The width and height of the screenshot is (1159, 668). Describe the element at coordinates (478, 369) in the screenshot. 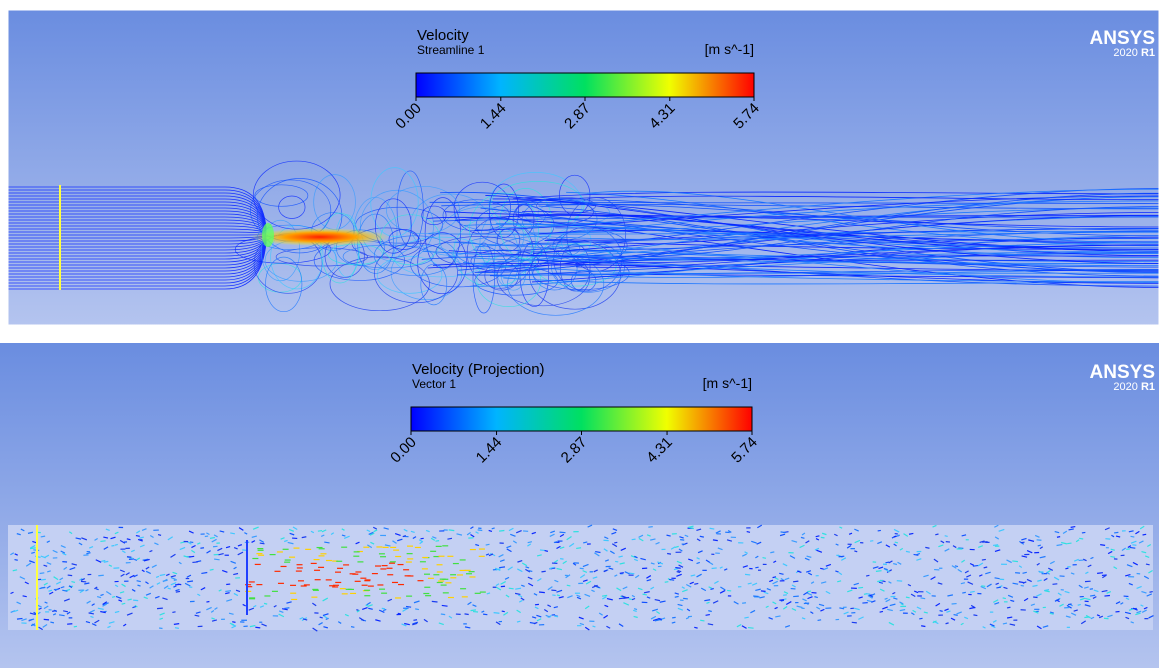

I see `legend-title: Velocity (Projection)` at that location.